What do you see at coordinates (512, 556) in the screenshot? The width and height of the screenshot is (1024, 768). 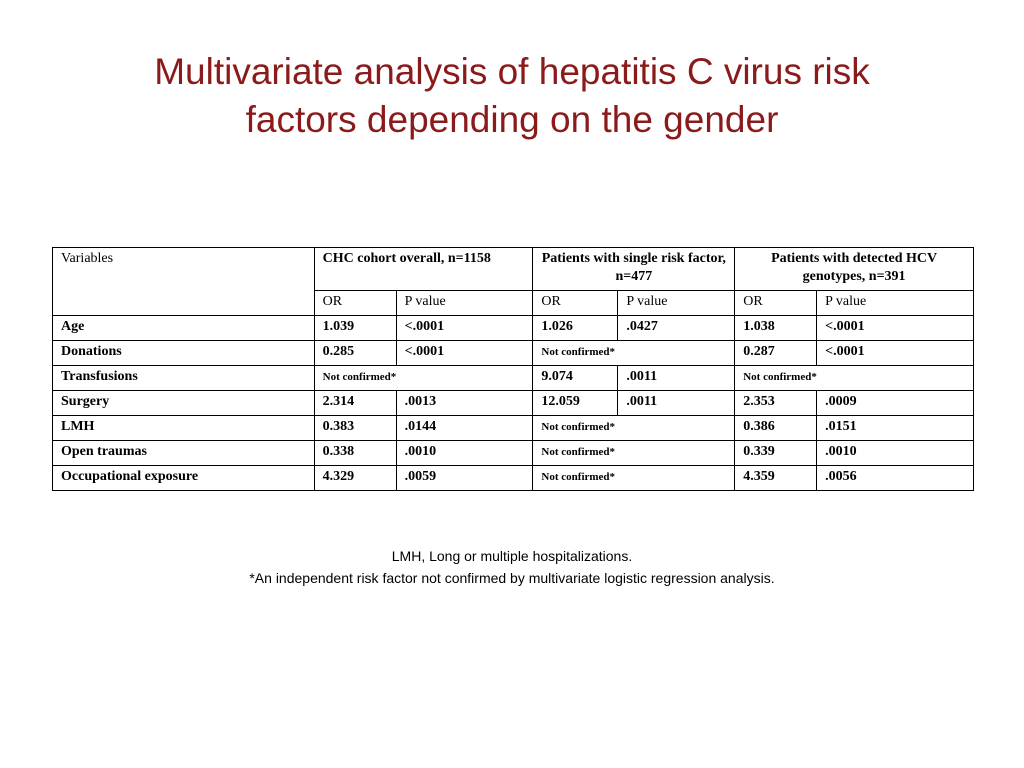 I see `footnote-abbreviation: LMH, Long or multiple hospitalizations.` at bounding box center [512, 556].